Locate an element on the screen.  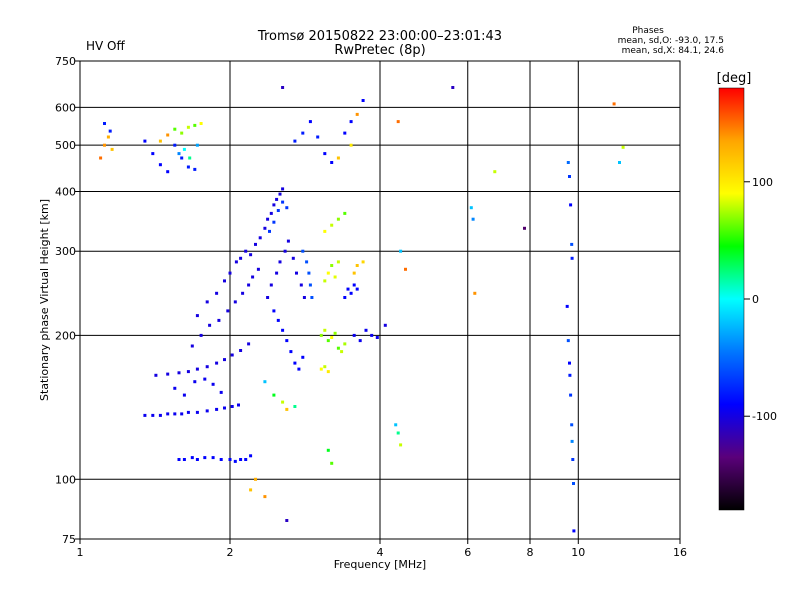
phase-stats-o: mean, sd,O: -93.0, 17.5 is located at coordinates (671, 41).